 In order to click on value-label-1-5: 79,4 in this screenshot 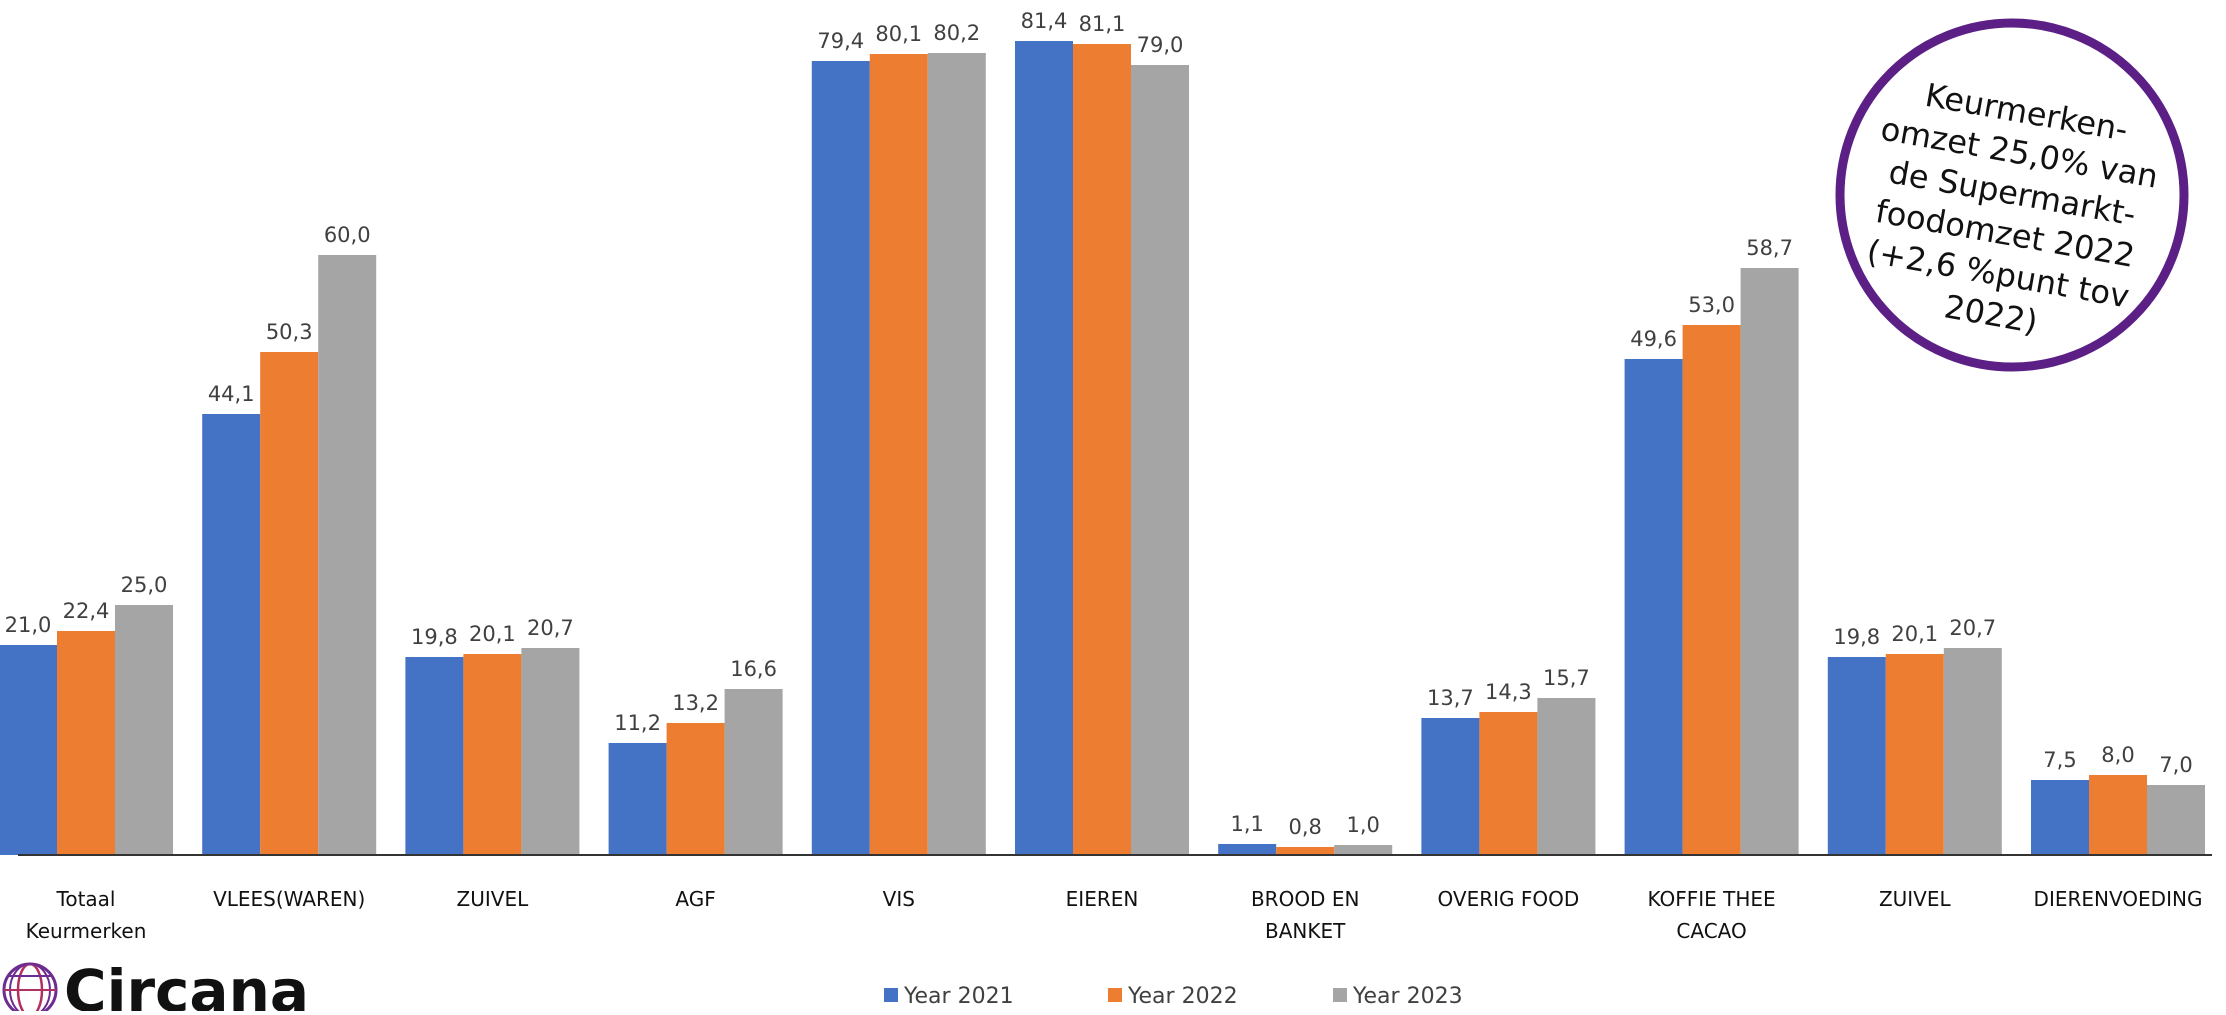, I will do `click(840, 41)`.